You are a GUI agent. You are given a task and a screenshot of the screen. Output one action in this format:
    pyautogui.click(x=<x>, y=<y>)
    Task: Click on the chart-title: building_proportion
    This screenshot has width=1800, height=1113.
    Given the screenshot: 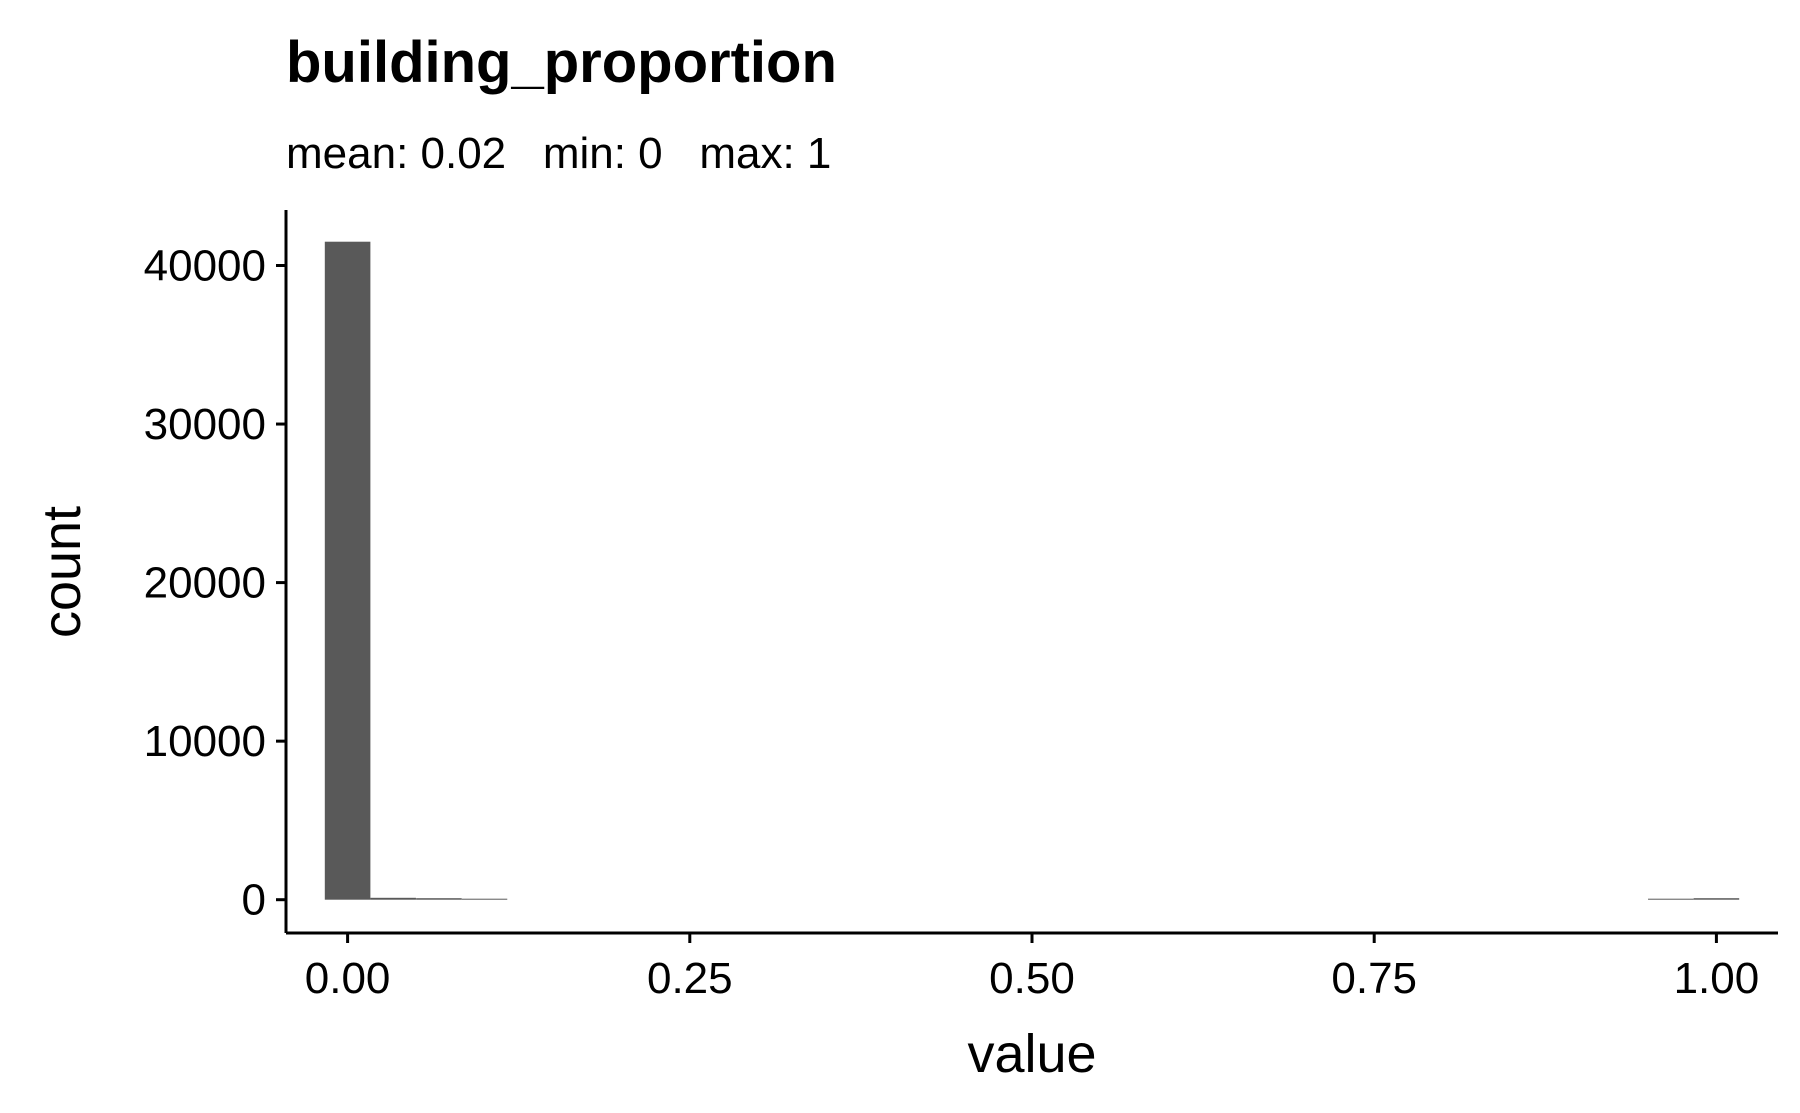 What is the action you would take?
    pyautogui.click(x=561, y=62)
    